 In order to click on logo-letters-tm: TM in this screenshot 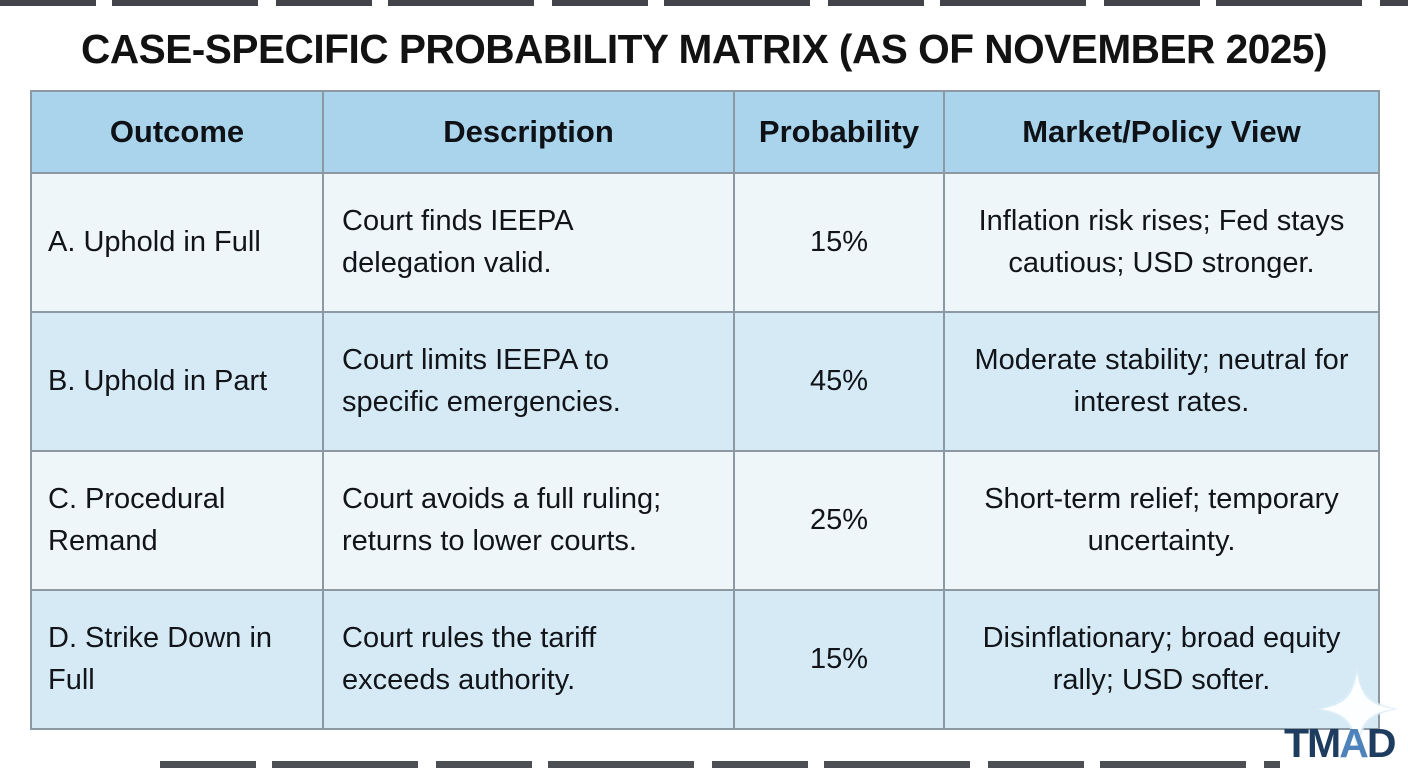, I will do `click(1312, 743)`.